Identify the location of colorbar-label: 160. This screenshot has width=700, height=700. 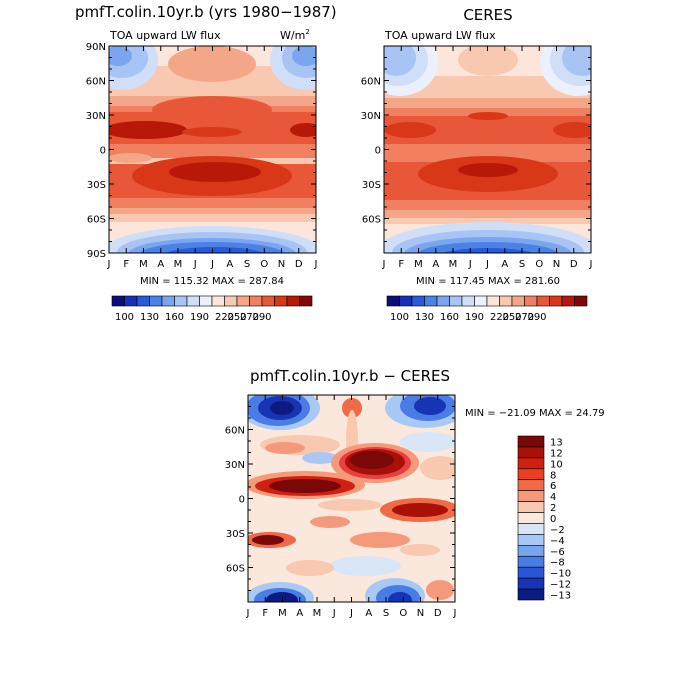
(174, 317).